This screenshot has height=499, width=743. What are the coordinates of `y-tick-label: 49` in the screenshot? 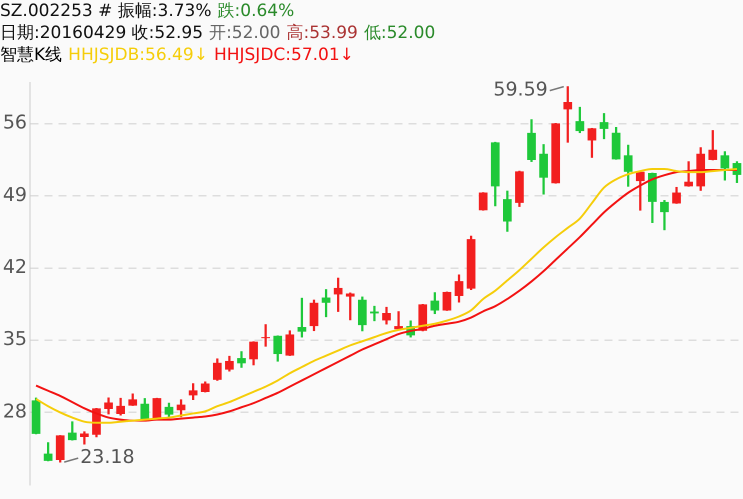 It's located at (14, 195).